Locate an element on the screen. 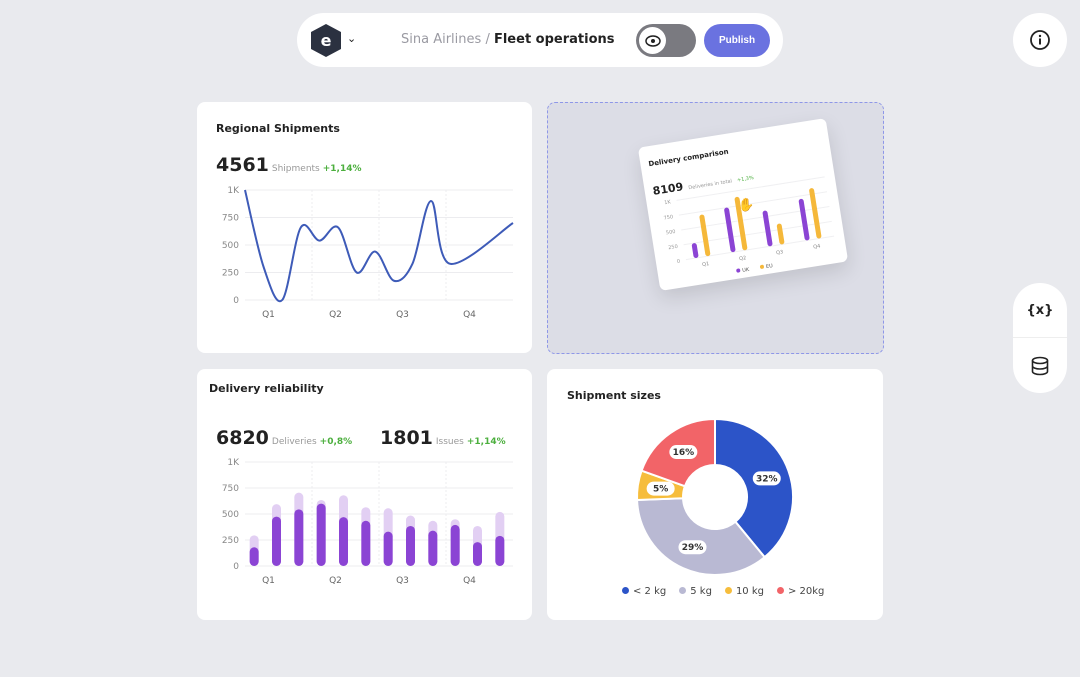 The height and width of the screenshot is (677, 1080). legend-label: > 20kg is located at coordinates (806, 591).